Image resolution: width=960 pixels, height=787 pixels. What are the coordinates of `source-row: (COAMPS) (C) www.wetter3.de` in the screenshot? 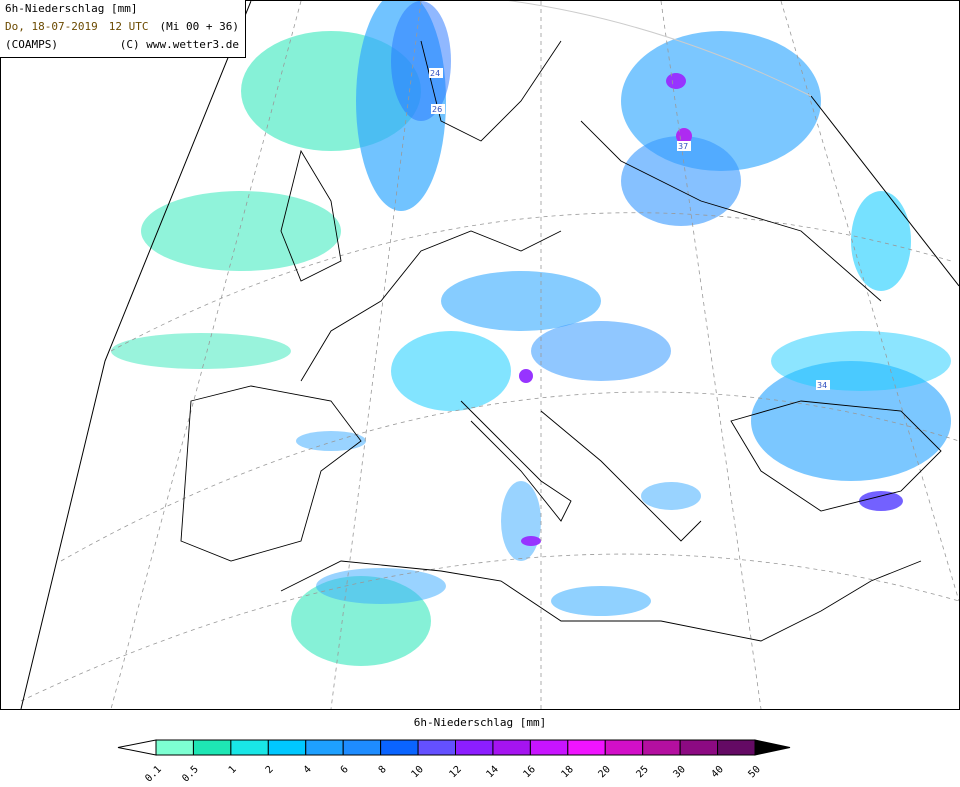 It's located at (125, 45).